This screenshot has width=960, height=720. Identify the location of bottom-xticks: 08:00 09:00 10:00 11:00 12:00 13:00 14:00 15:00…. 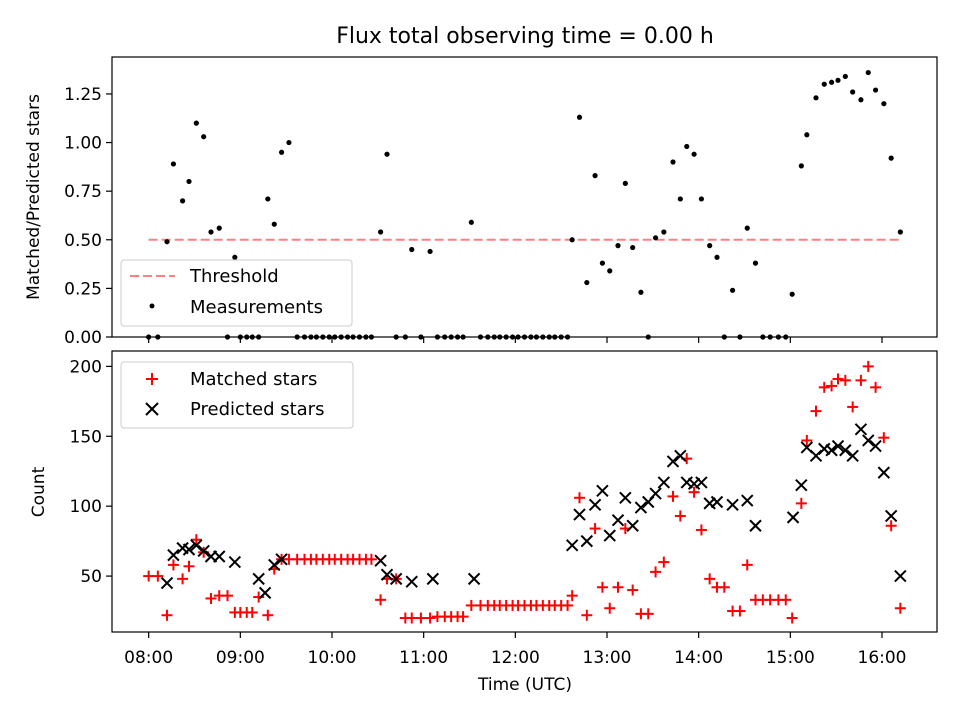
(515, 650).